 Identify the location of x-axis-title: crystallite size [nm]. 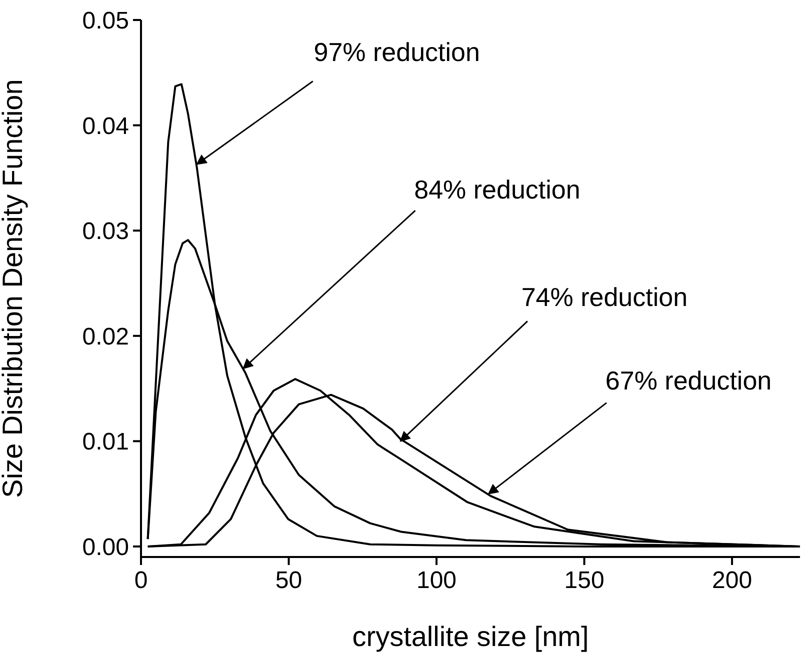
(470, 636).